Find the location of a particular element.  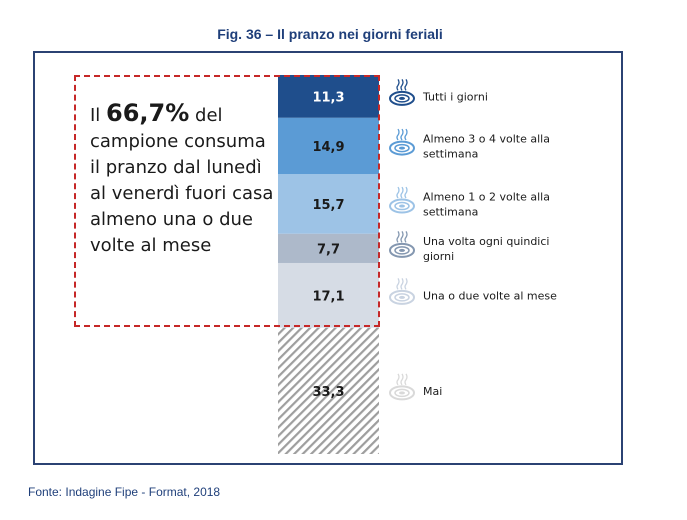

legend-label: Una o due volte al mese is located at coordinates (490, 295).